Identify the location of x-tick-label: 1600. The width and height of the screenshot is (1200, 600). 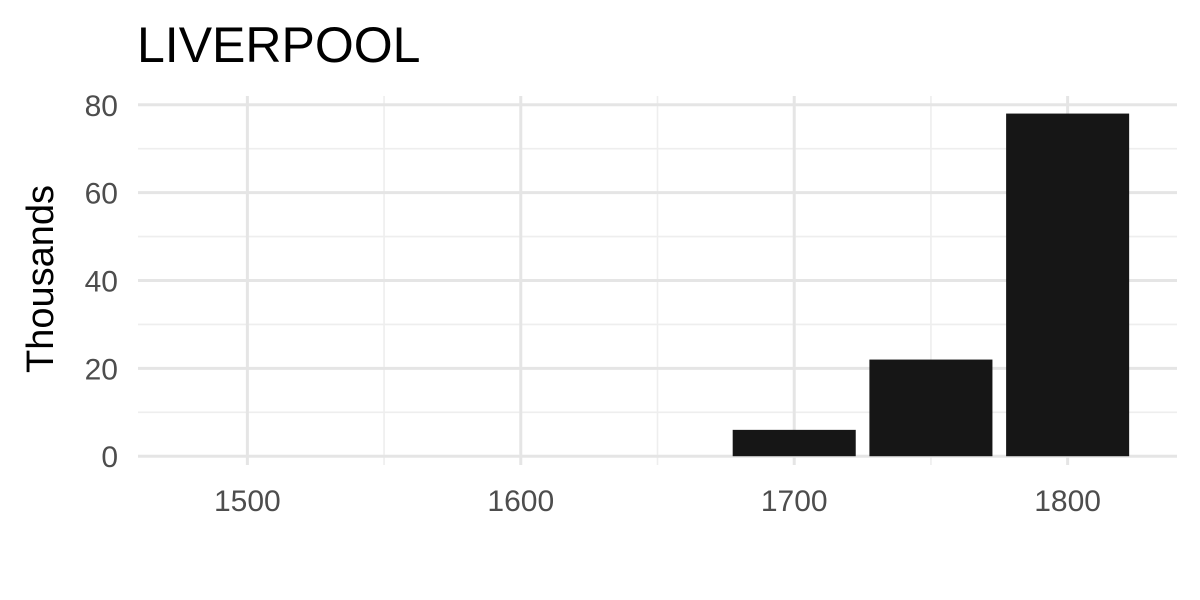
(520, 501).